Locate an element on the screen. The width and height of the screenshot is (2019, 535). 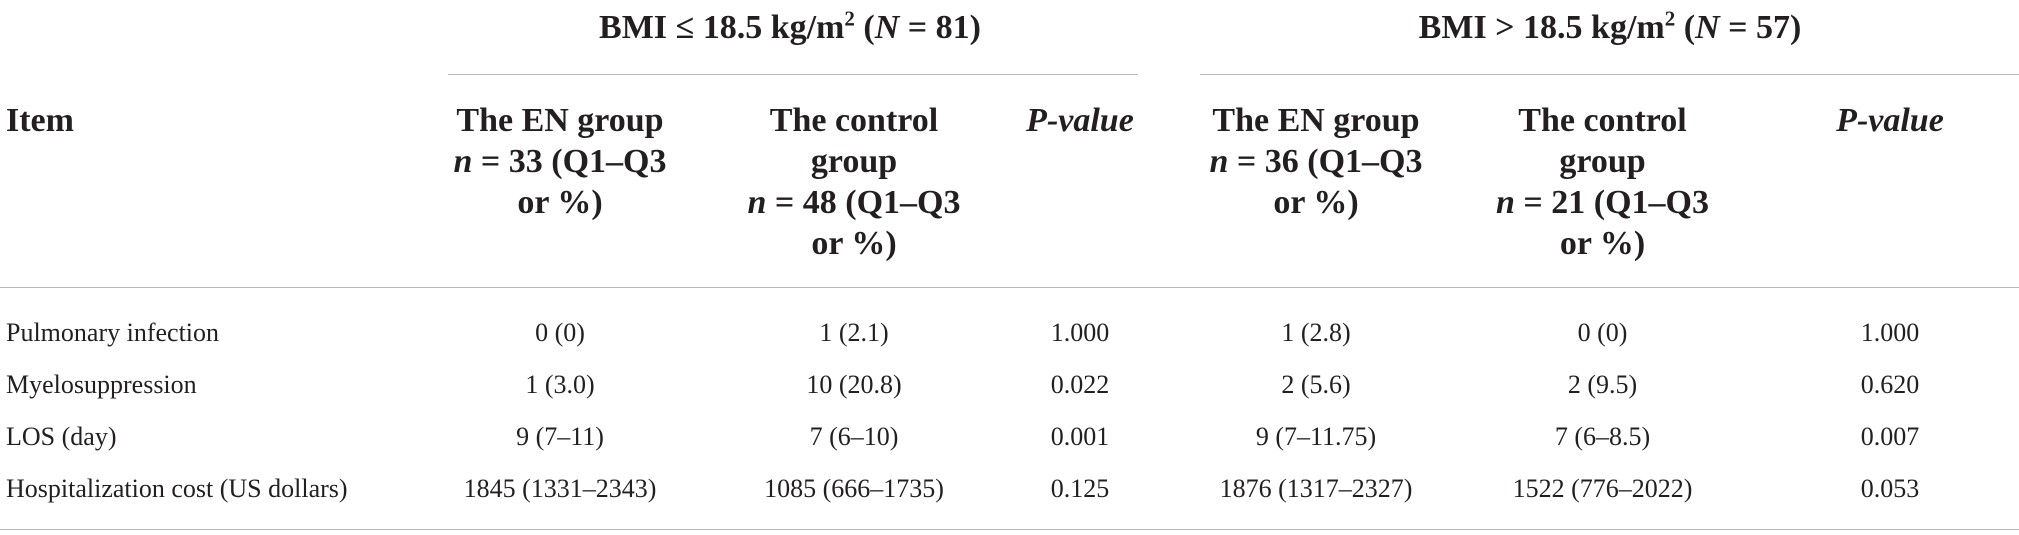
table-cell: 2 (9.5) is located at coordinates (1602, 384).